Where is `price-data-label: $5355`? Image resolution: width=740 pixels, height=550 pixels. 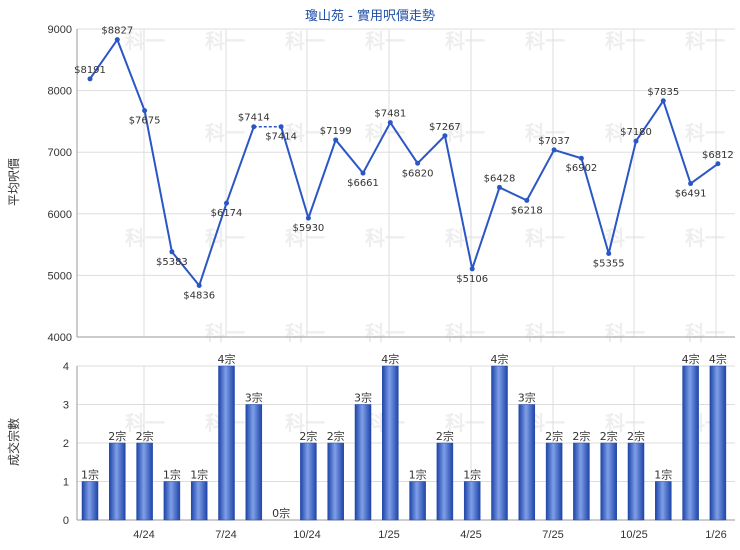 price-data-label: $5355 is located at coordinates (609, 264).